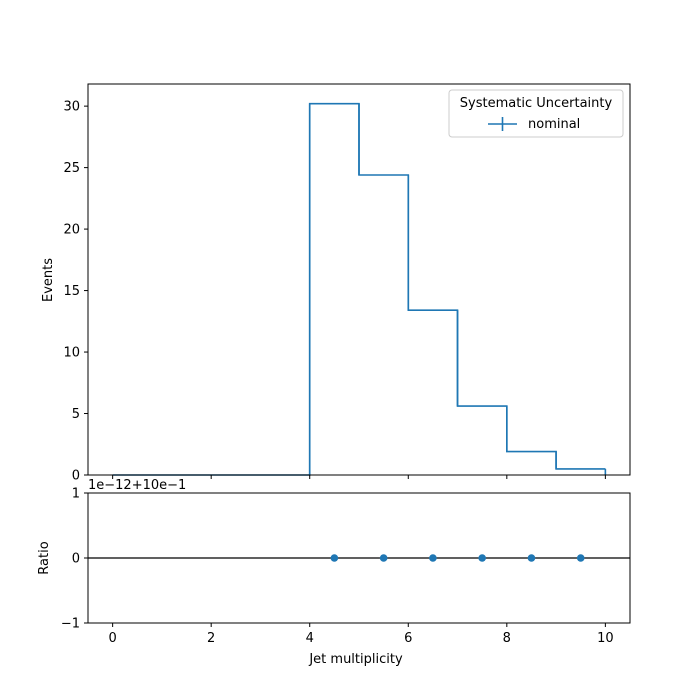  Describe the element at coordinates (310, 638) in the screenshot. I see `x-tick-label: 4` at that location.